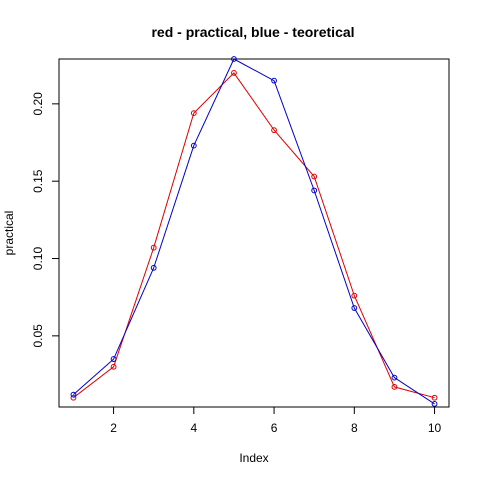 This screenshot has width=480, height=480. I want to click on x-tick-label: 6, so click(274, 428).